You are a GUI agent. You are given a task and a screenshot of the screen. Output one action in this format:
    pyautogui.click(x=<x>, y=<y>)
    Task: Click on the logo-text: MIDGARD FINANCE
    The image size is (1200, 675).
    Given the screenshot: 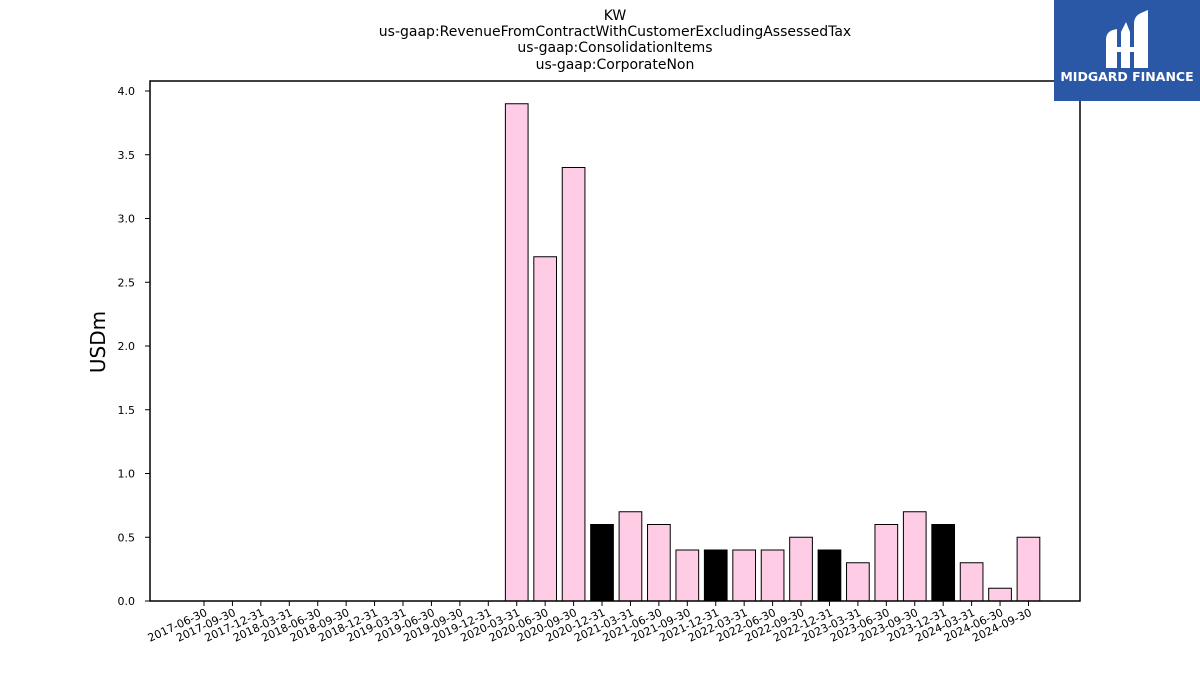 What is the action you would take?
    pyautogui.click(x=1126, y=76)
    